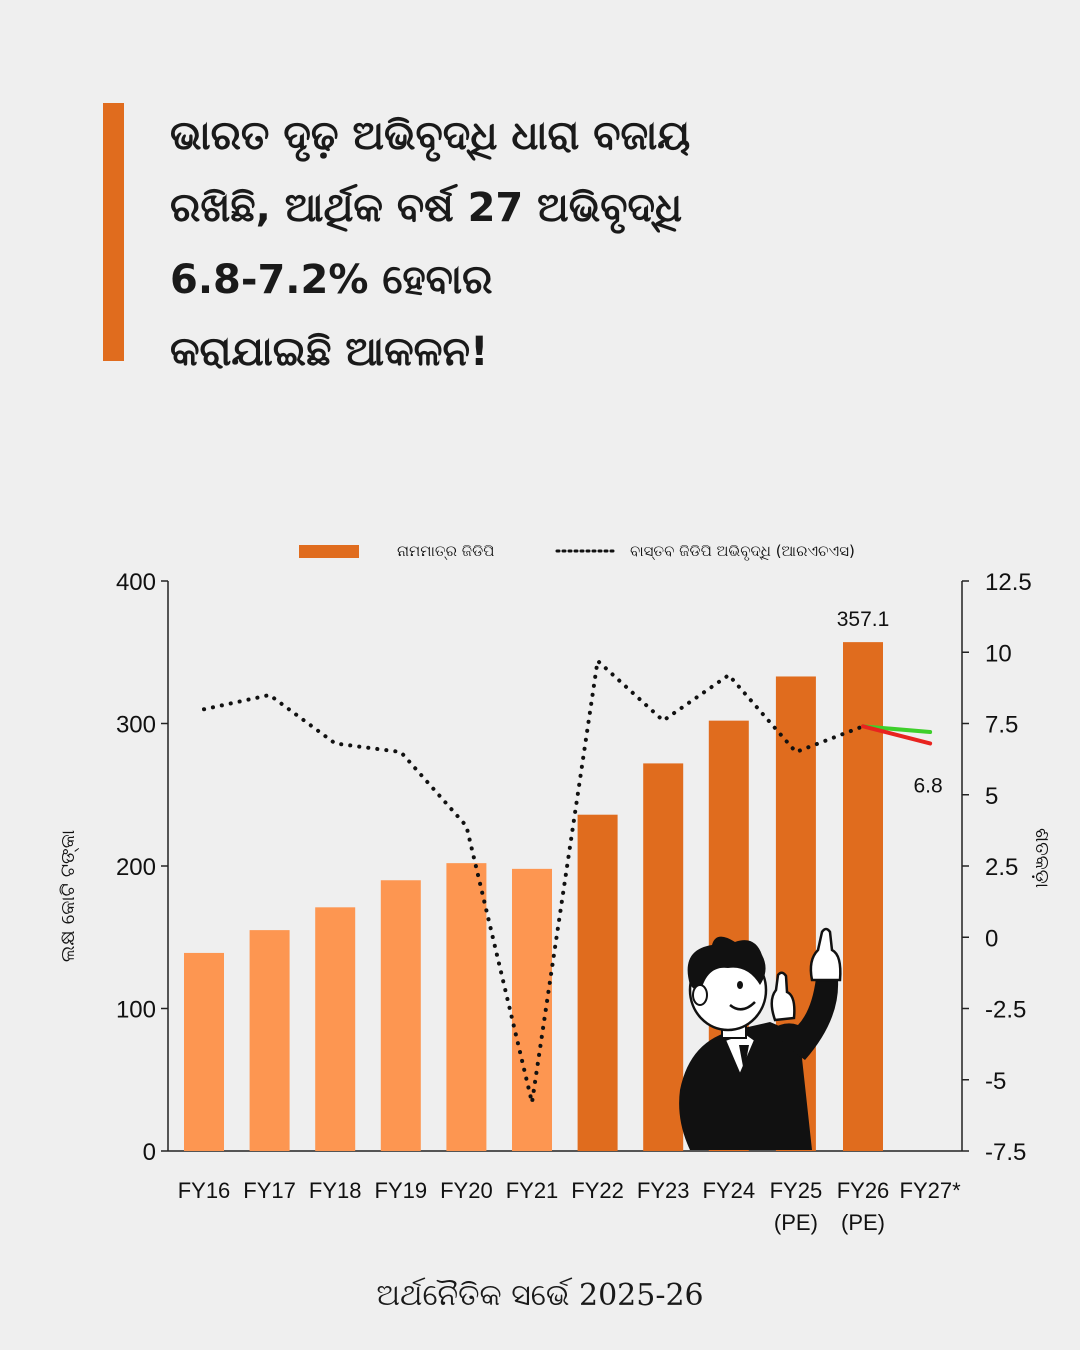  I want to click on left-tick-label: 400, so click(136, 582).